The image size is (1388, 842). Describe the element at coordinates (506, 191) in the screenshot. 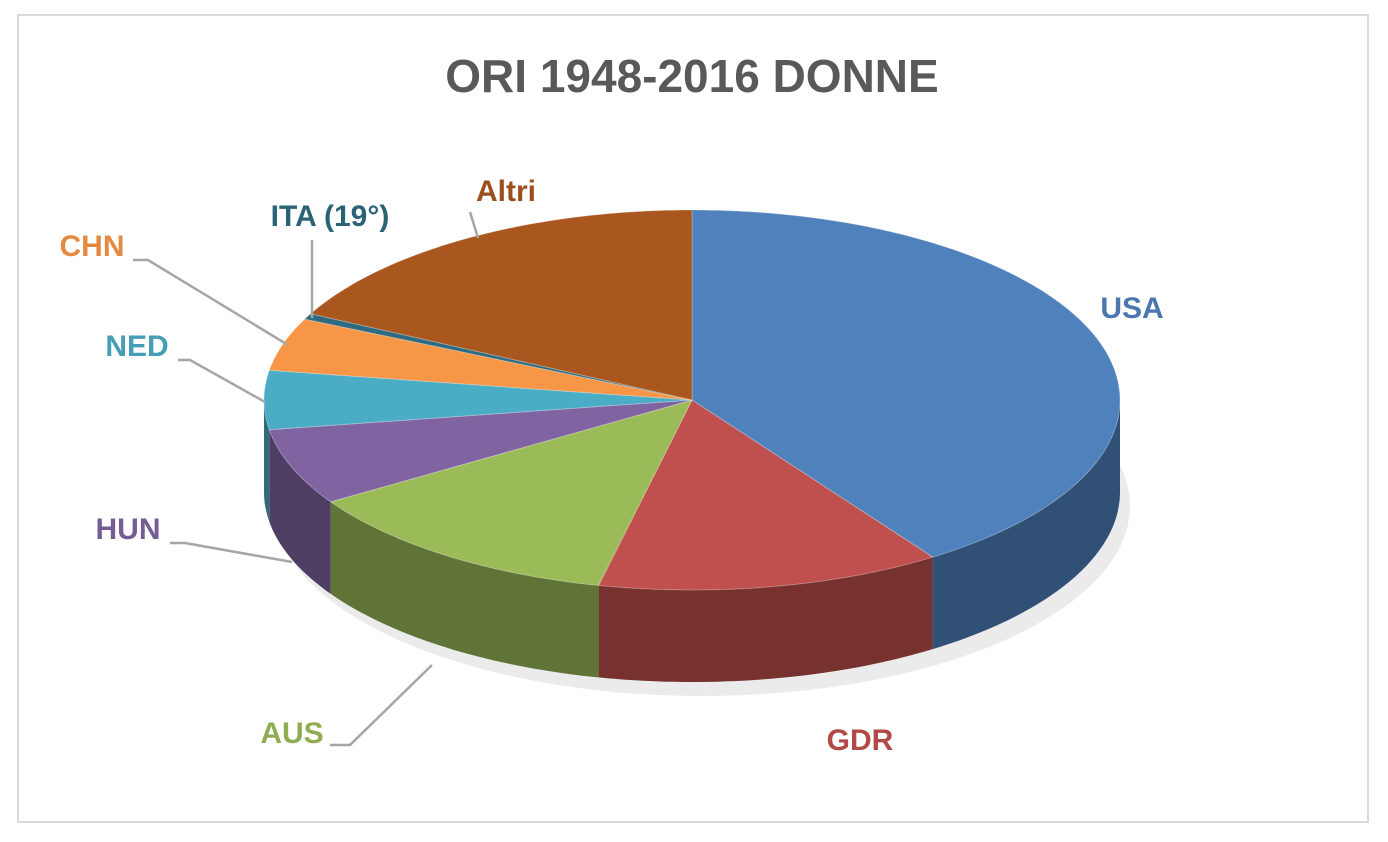

I see `data-label: Altri` at that location.